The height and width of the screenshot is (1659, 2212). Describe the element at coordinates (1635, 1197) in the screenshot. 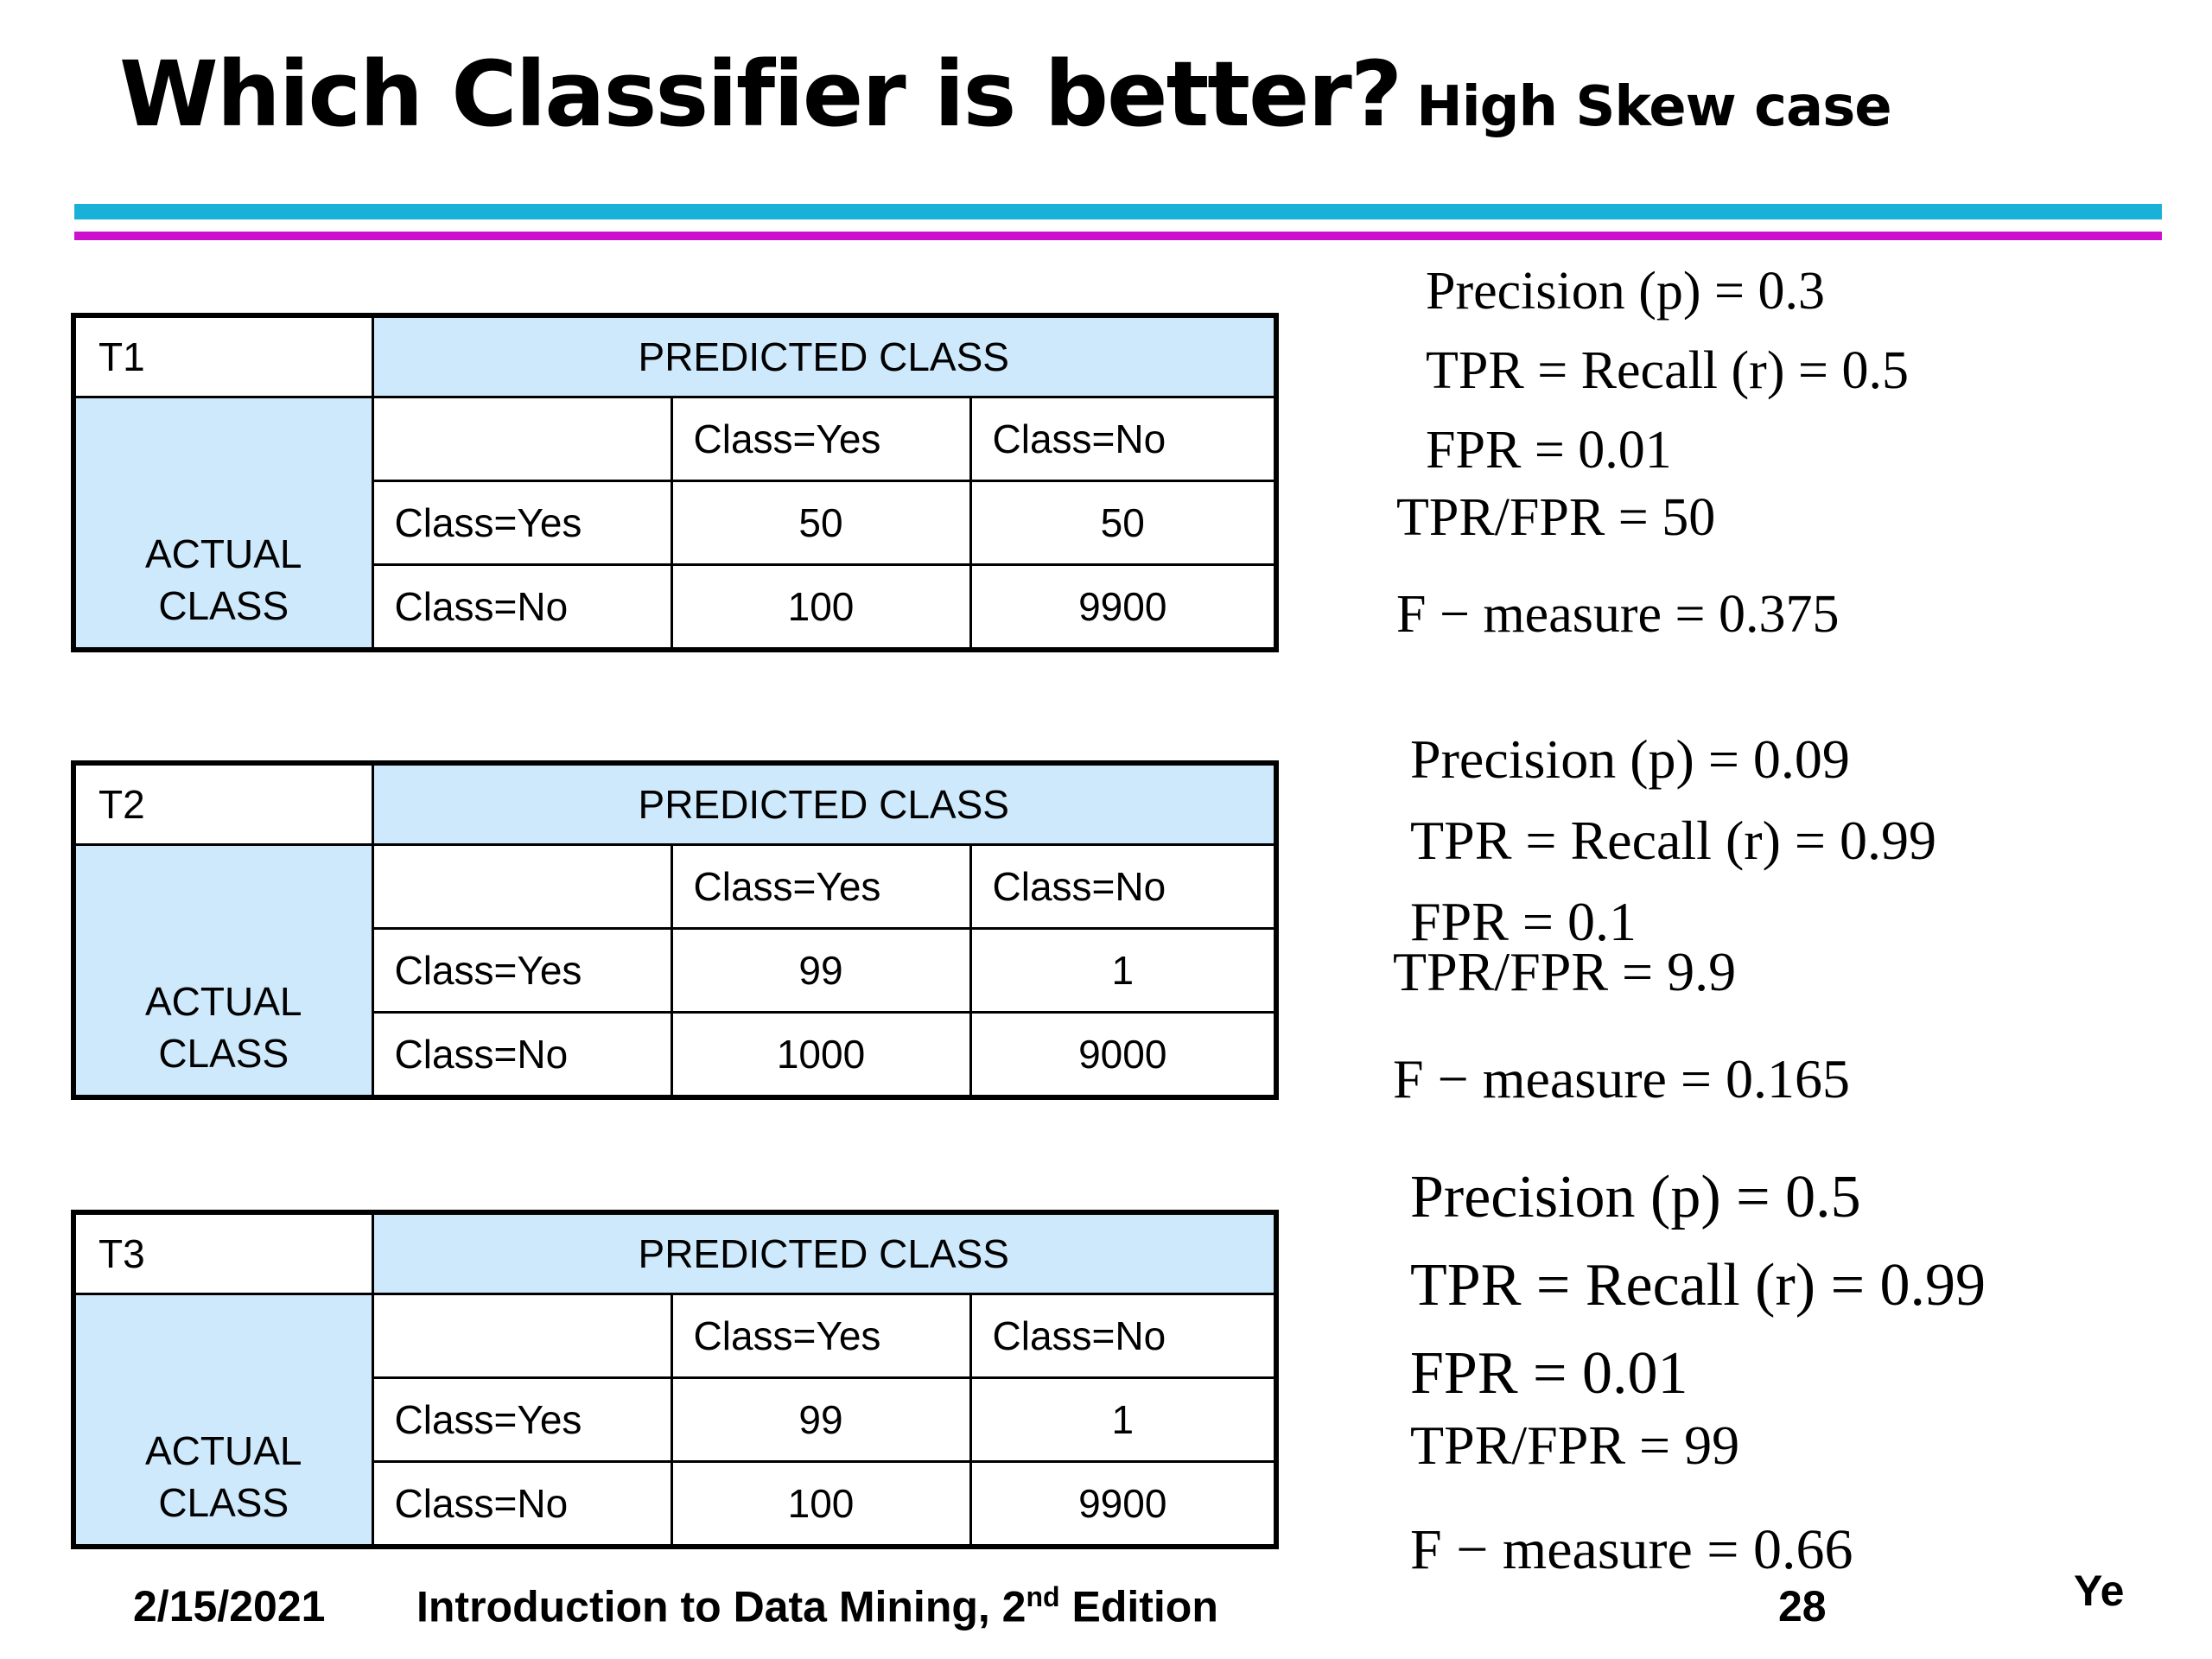

I see `precision-formula: Precision (p) = 0.5` at that location.